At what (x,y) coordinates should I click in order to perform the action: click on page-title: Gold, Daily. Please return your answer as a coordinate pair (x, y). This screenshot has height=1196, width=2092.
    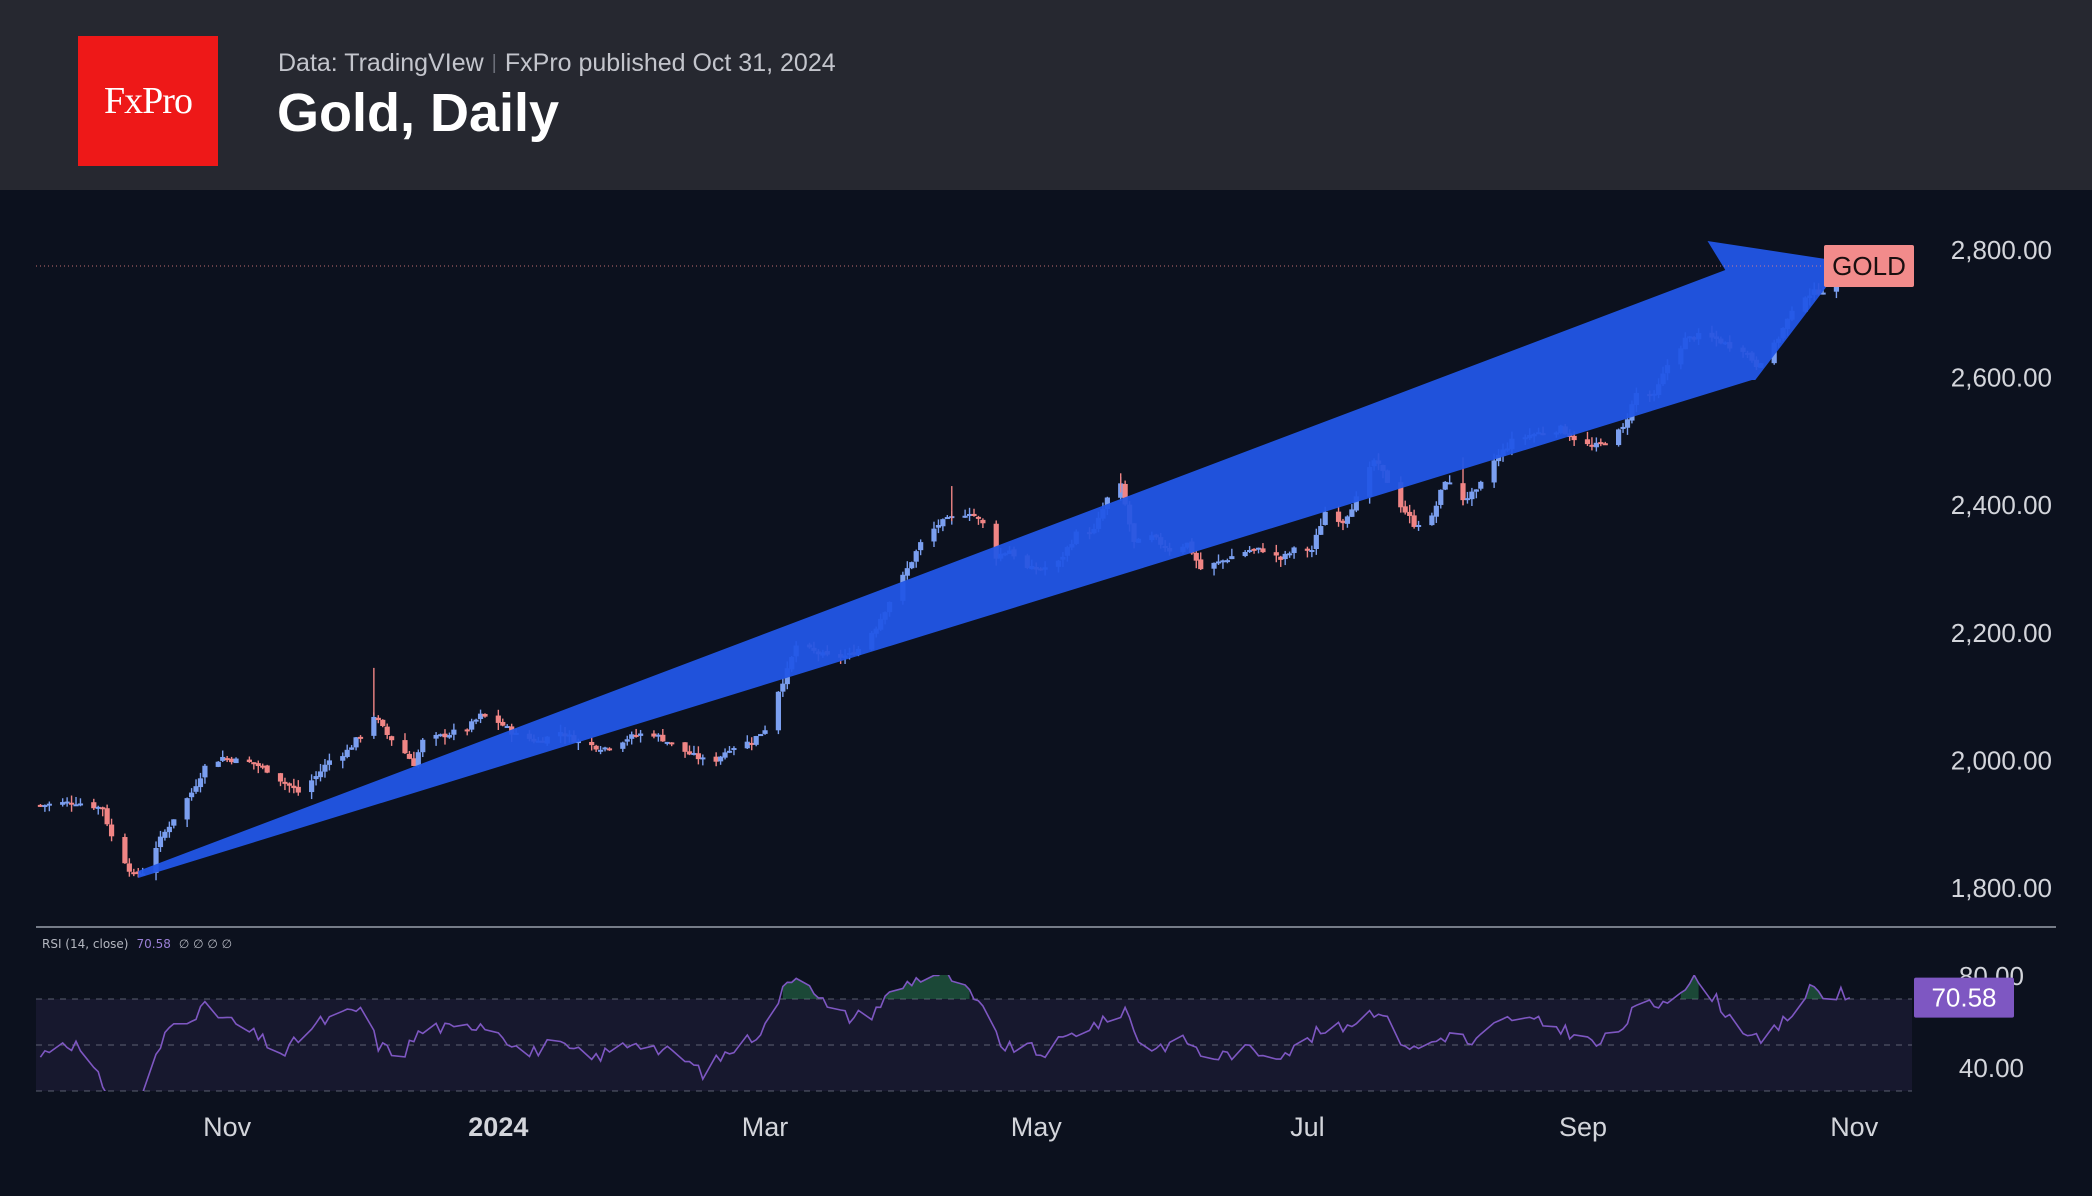
    Looking at the image, I should click on (418, 113).